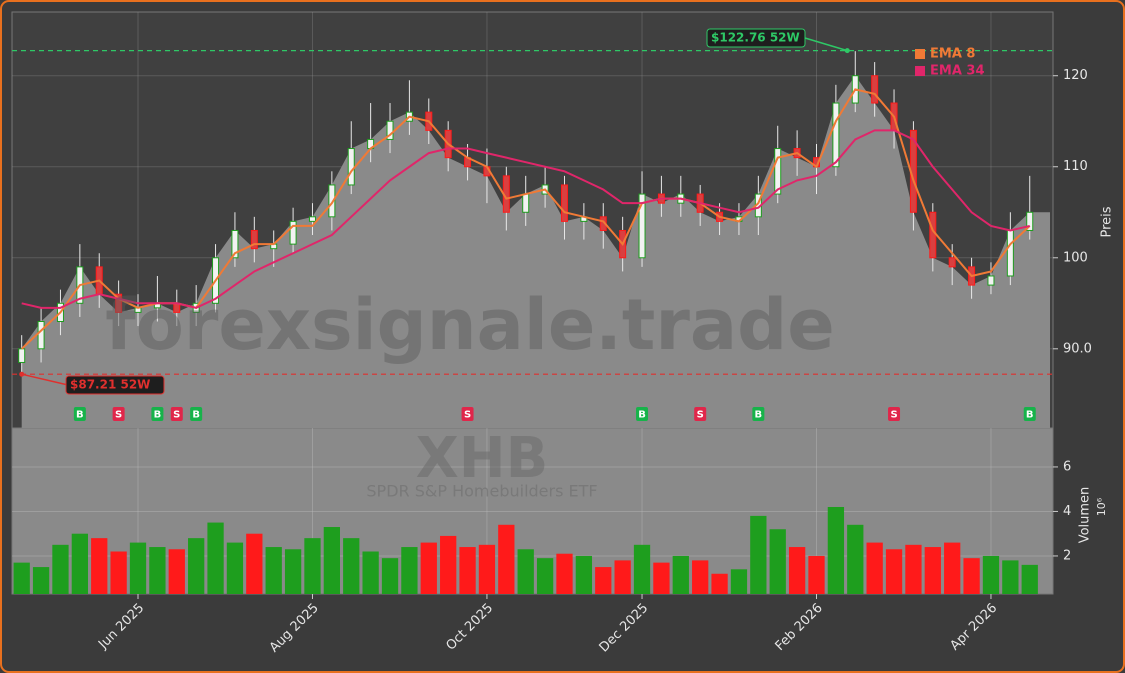  Describe the element at coordinates (1075, 166) in the screenshot. I see `y-tick-label: 110` at that location.